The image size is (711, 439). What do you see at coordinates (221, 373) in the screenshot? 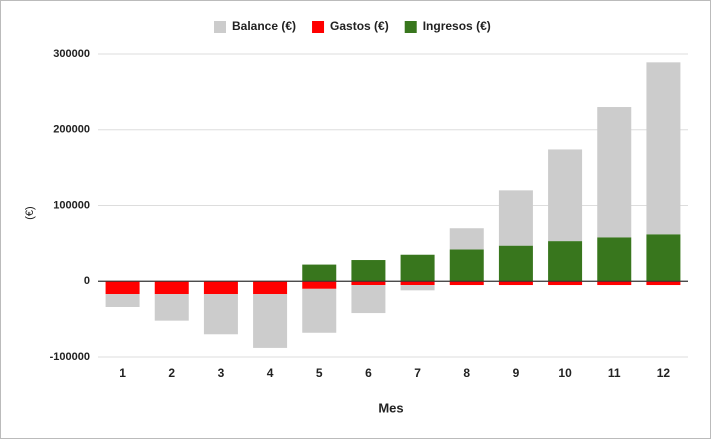
I see `x-tick-label: 3` at bounding box center [221, 373].